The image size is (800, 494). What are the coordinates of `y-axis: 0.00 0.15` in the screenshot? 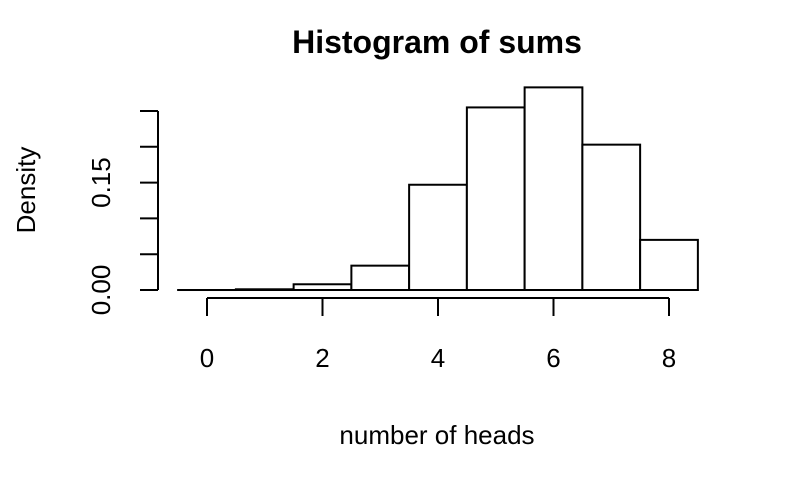 It's located at (122, 213).